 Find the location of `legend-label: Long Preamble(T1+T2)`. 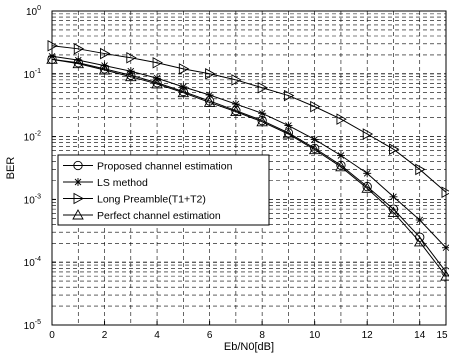

legend-label: Long Preamble(T1+T2) is located at coordinates (151, 200).